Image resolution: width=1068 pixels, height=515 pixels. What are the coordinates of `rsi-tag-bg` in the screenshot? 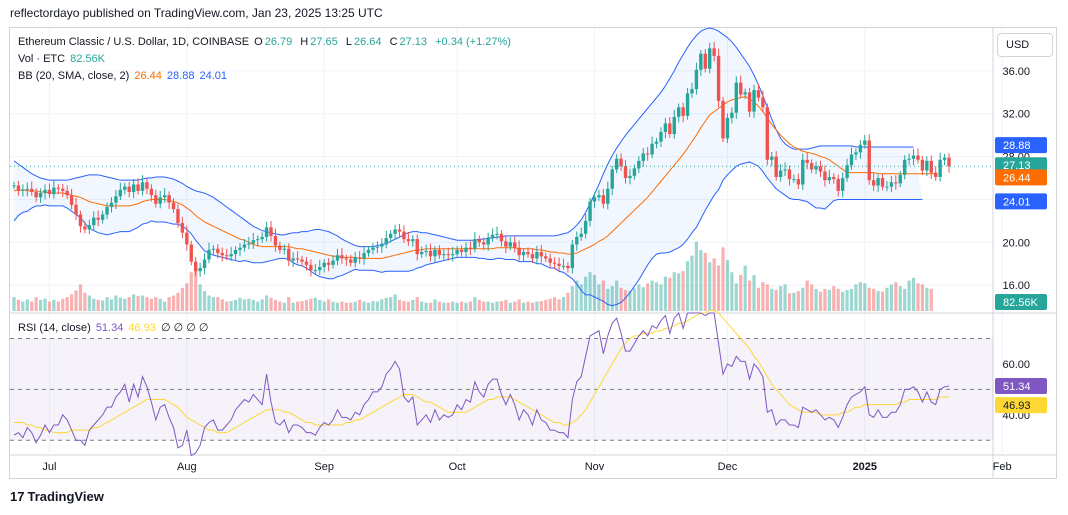 It's located at (1021, 385).